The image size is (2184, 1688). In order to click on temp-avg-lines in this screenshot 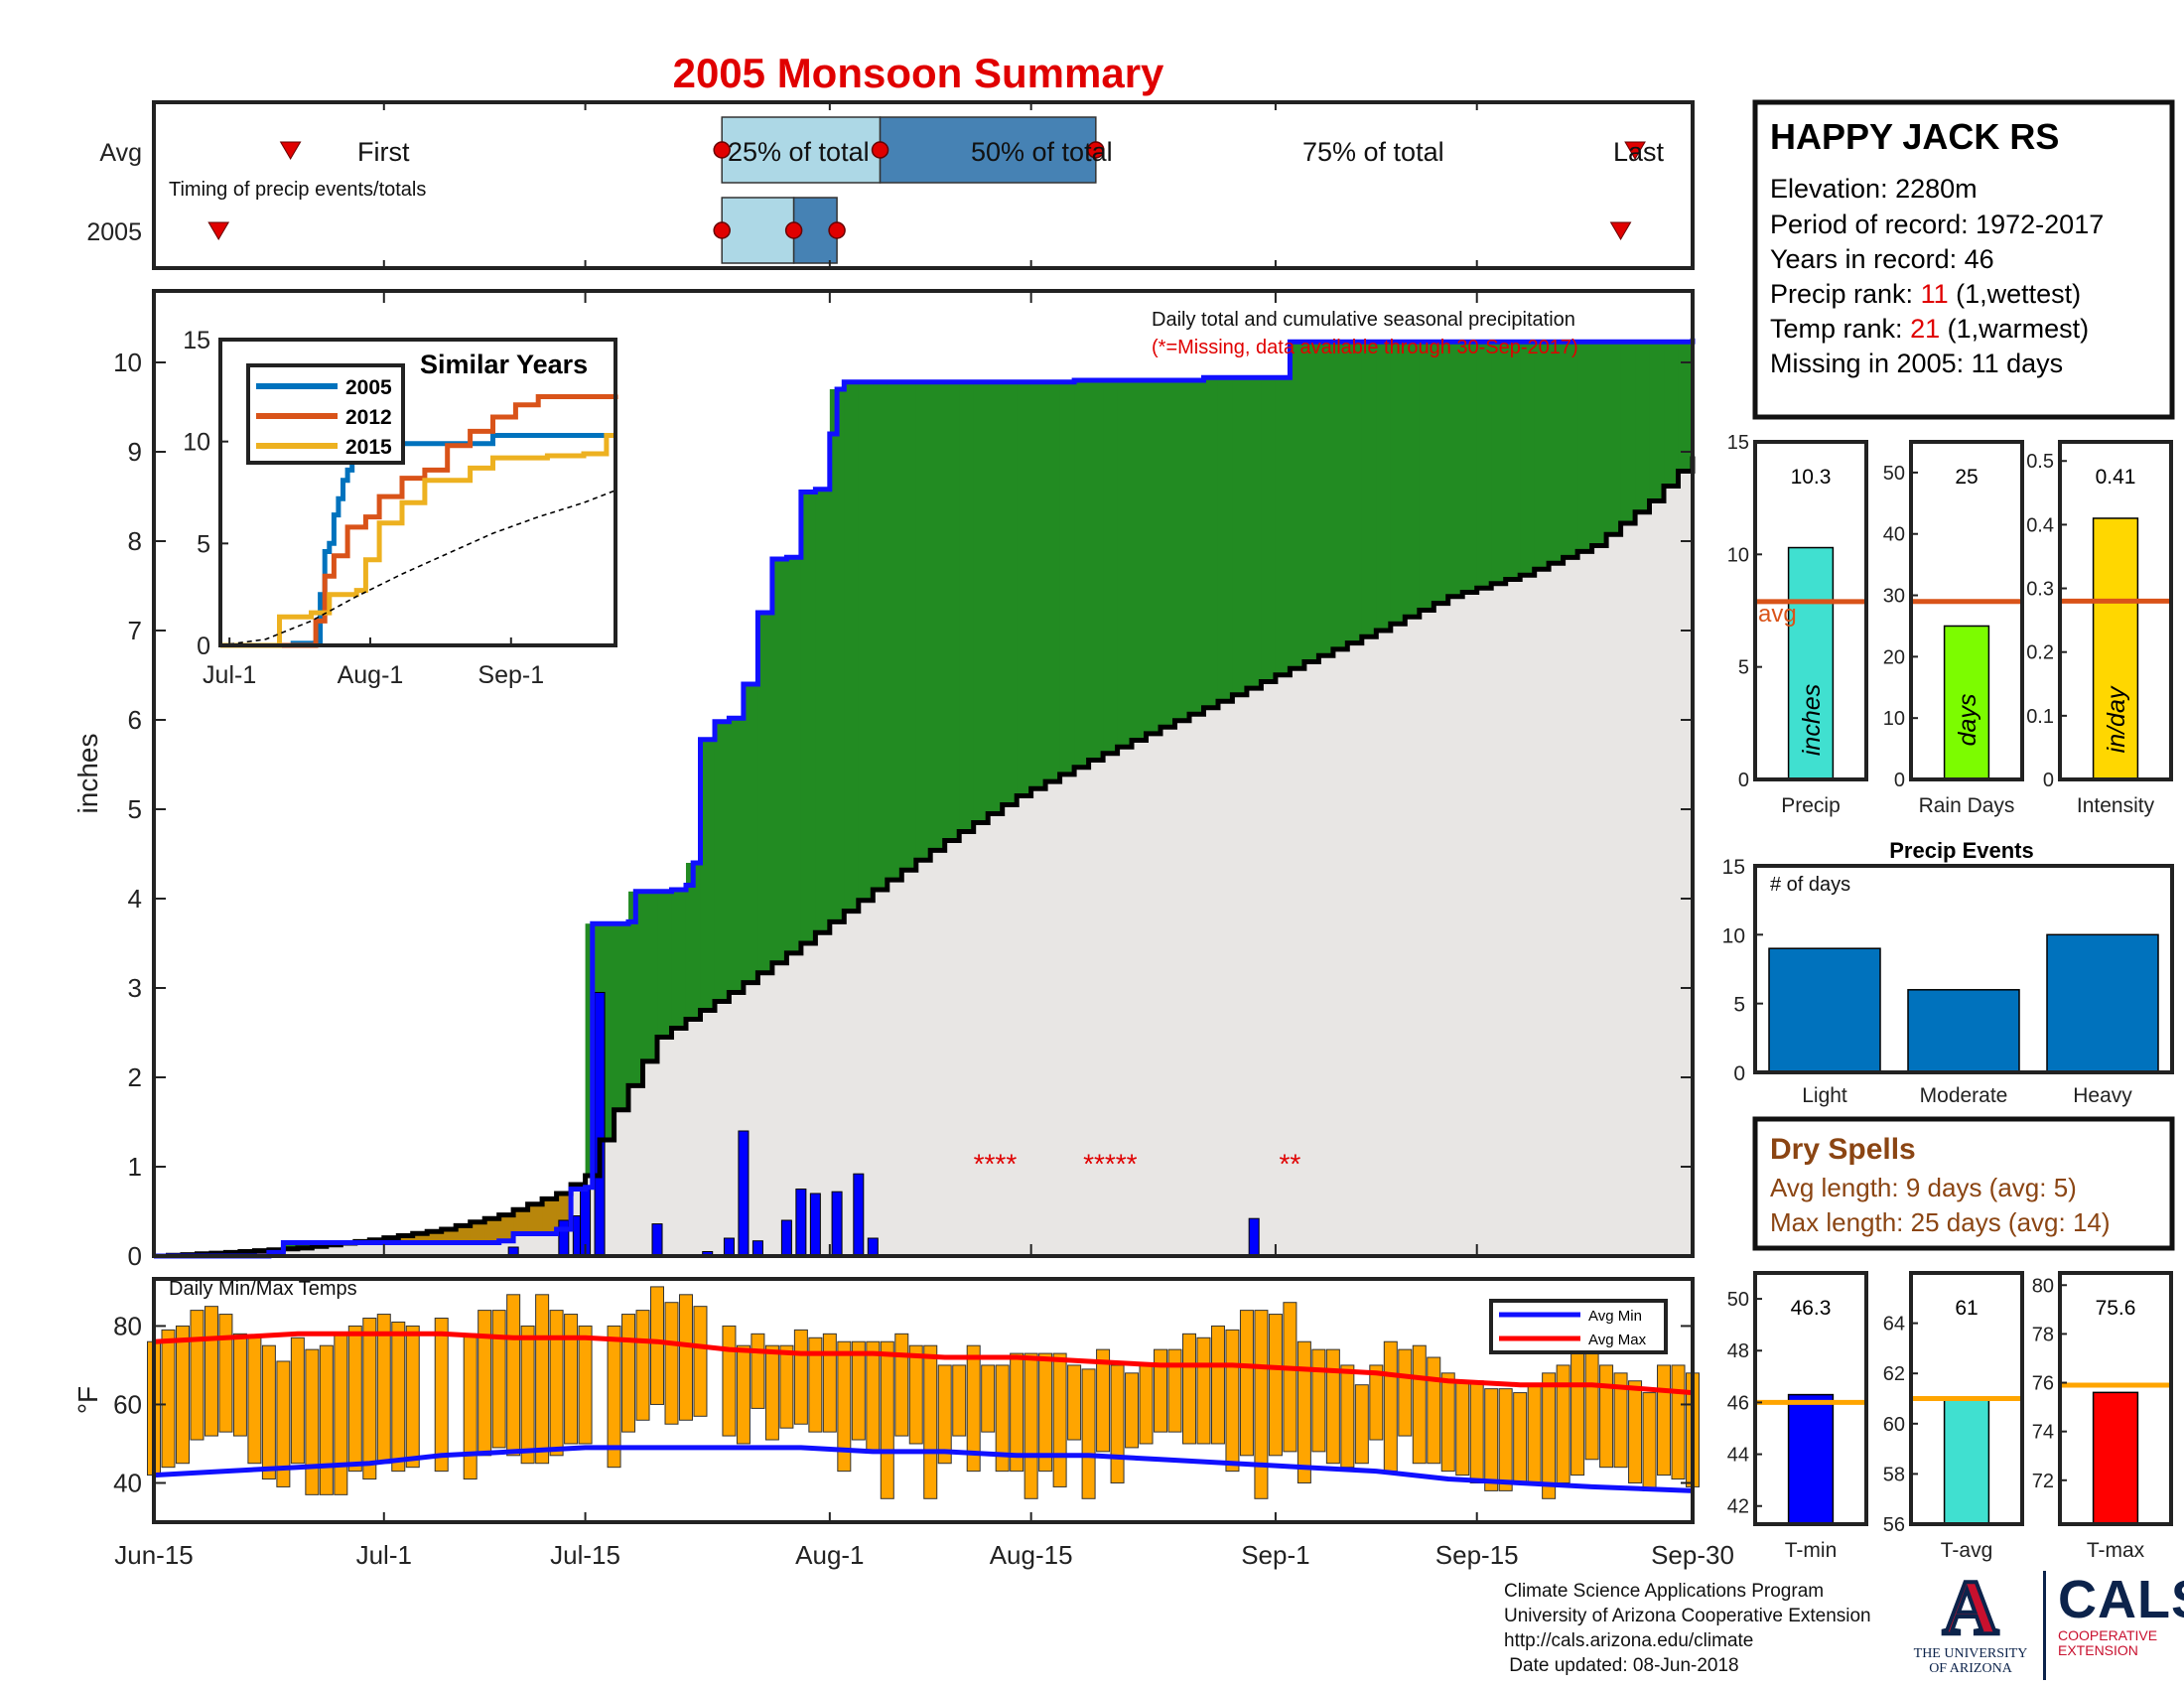, I will do `click(923, 1412)`.